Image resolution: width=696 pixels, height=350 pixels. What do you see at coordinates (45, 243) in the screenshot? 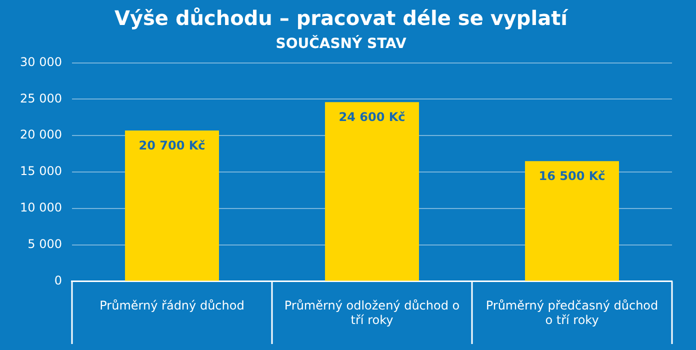
I see `y-tick-label: 5 000` at bounding box center [45, 243].